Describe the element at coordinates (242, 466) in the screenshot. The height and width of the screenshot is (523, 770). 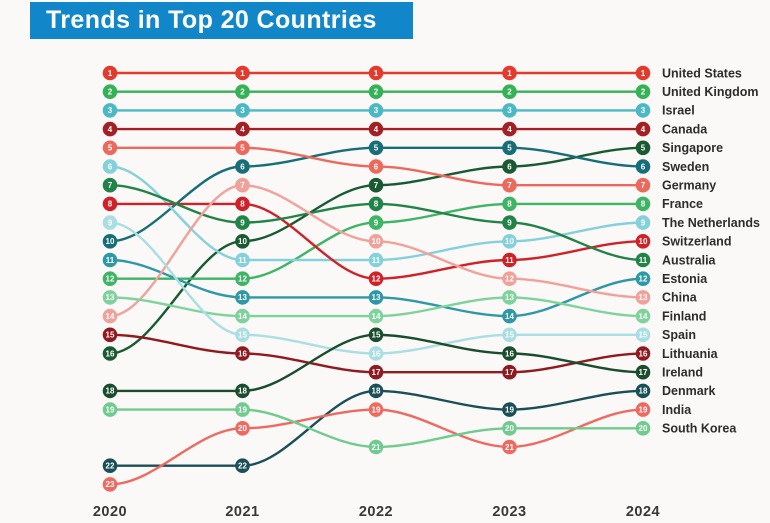
I see `rank-number-denmark-2021: 22` at that location.